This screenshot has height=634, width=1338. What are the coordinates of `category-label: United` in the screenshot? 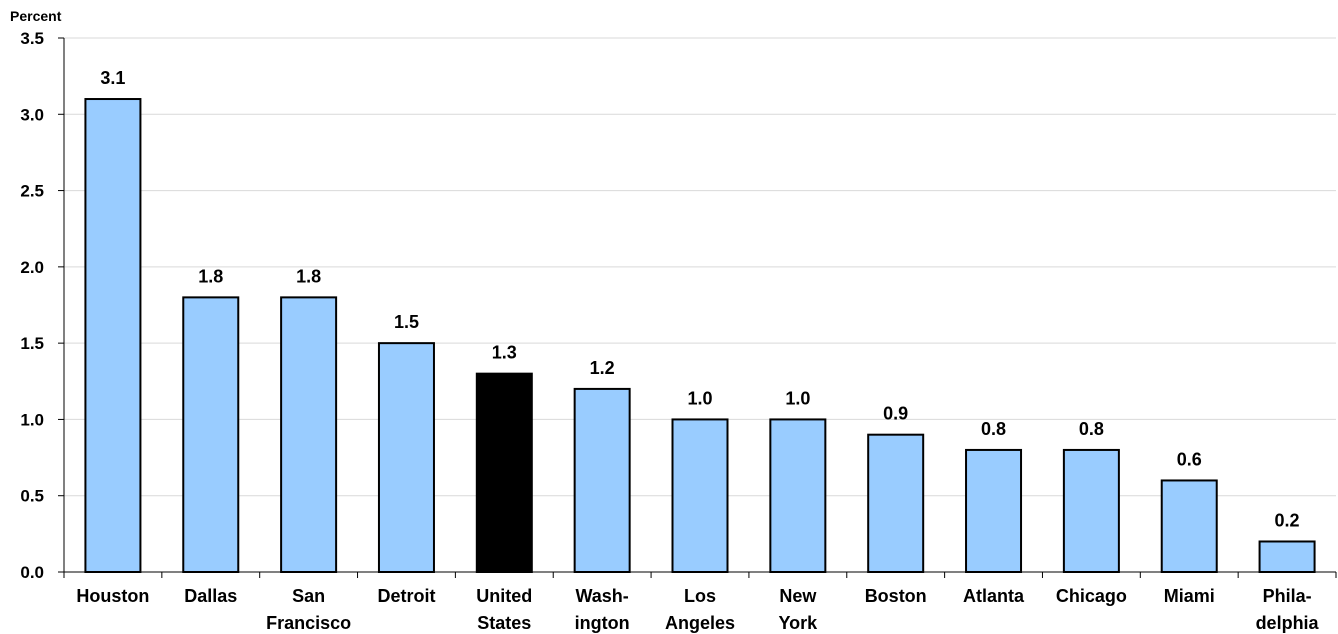 It's located at (504, 596).